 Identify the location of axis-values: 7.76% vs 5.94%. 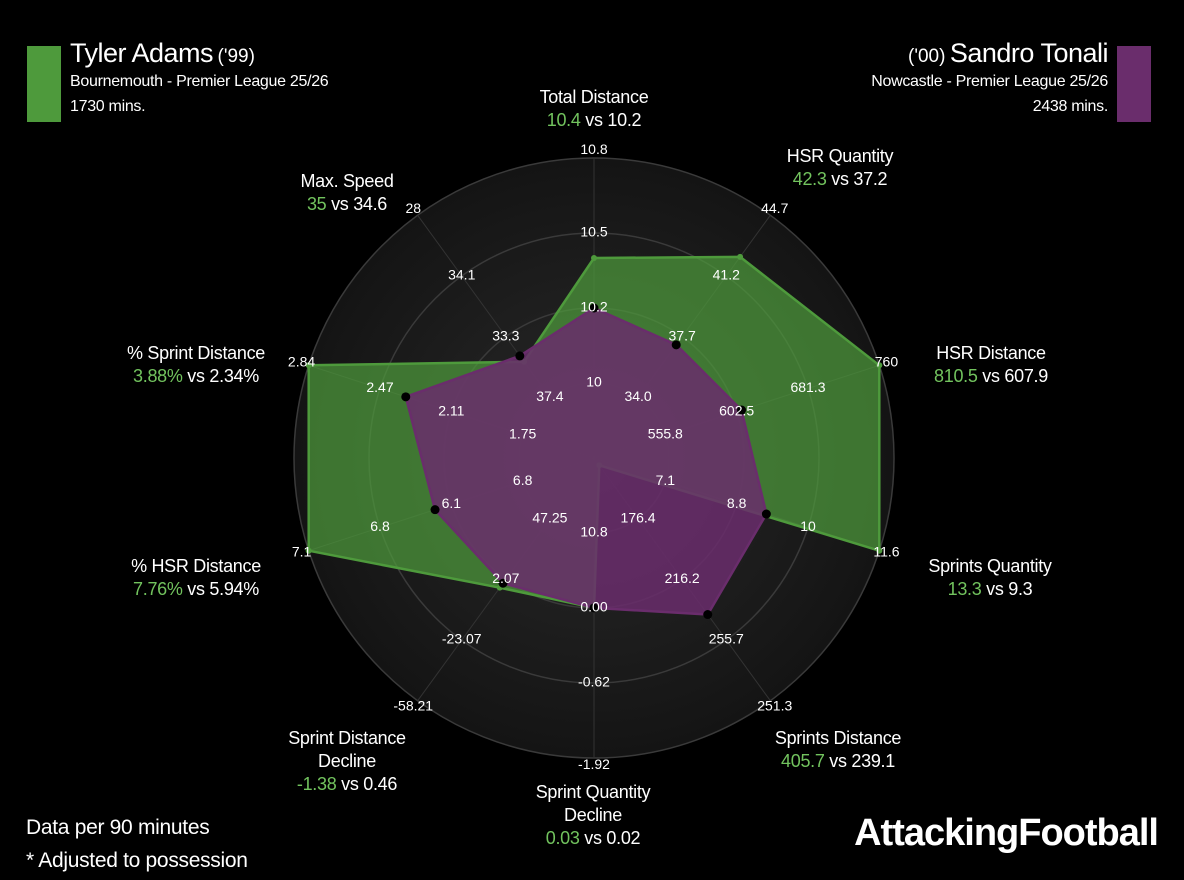
(196, 589).